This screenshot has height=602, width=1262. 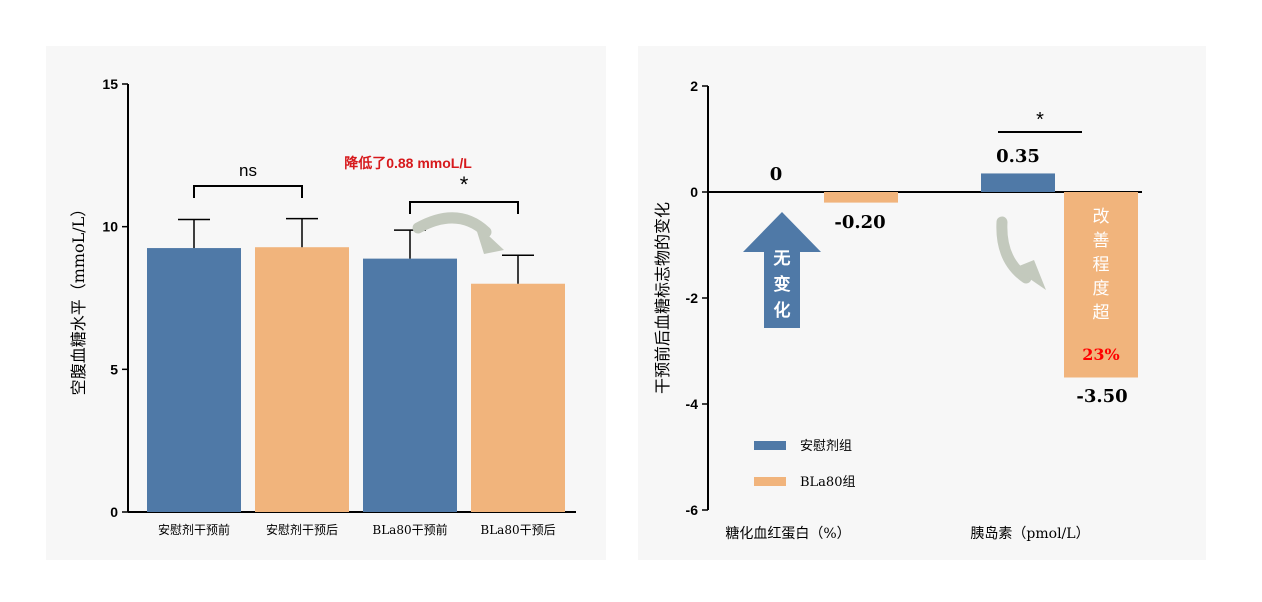 What do you see at coordinates (1040, 120) in the screenshot?
I see `sig-star: *` at bounding box center [1040, 120].